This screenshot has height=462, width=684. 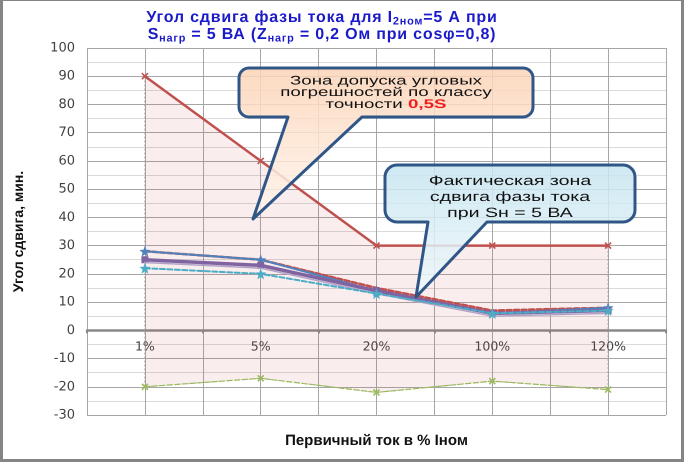 I want to click on y-tick-label: 60, so click(x=66, y=160).